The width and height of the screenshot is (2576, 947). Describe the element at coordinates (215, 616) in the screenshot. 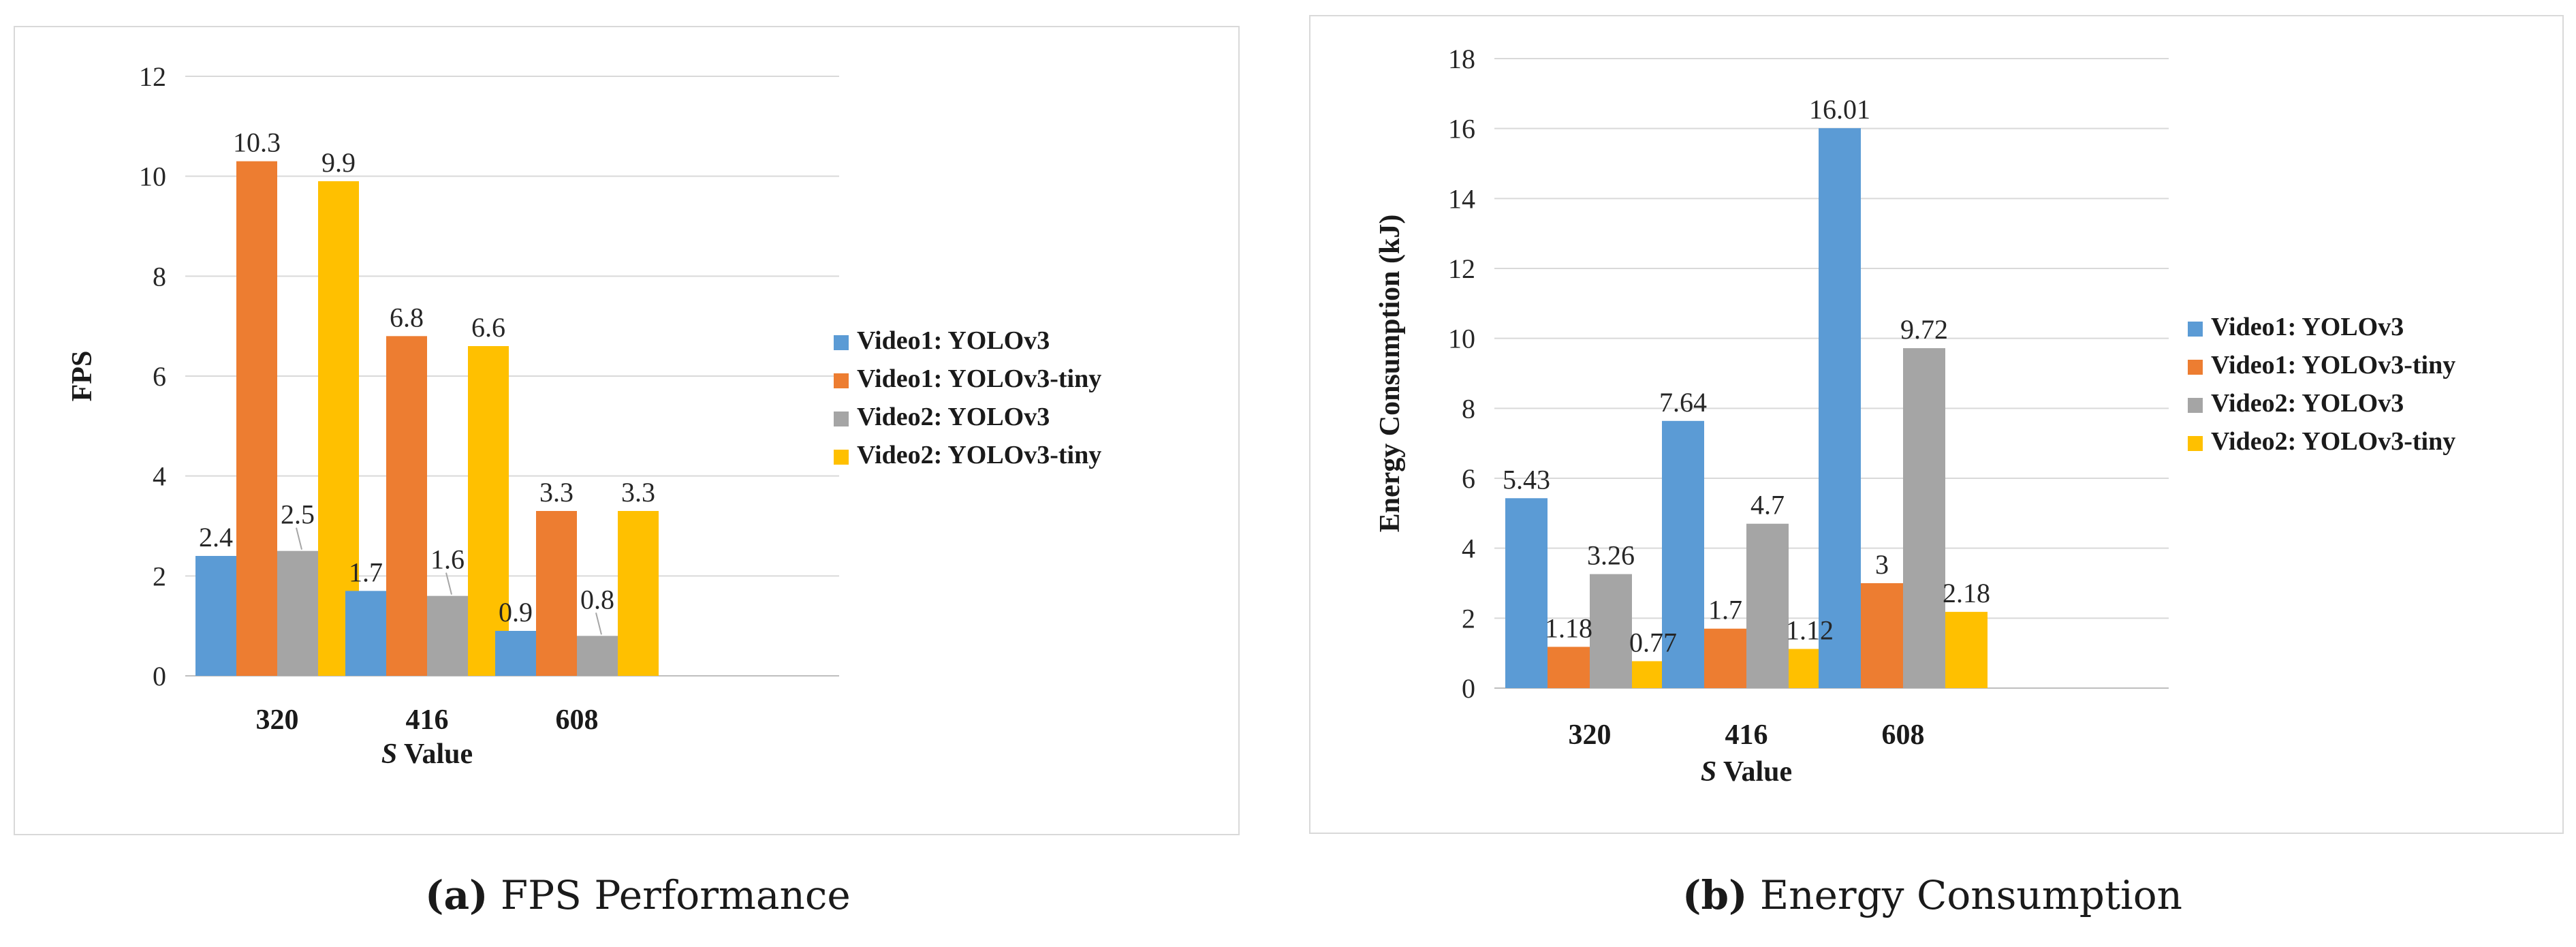

I see `fps-bar-320-s0` at that location.